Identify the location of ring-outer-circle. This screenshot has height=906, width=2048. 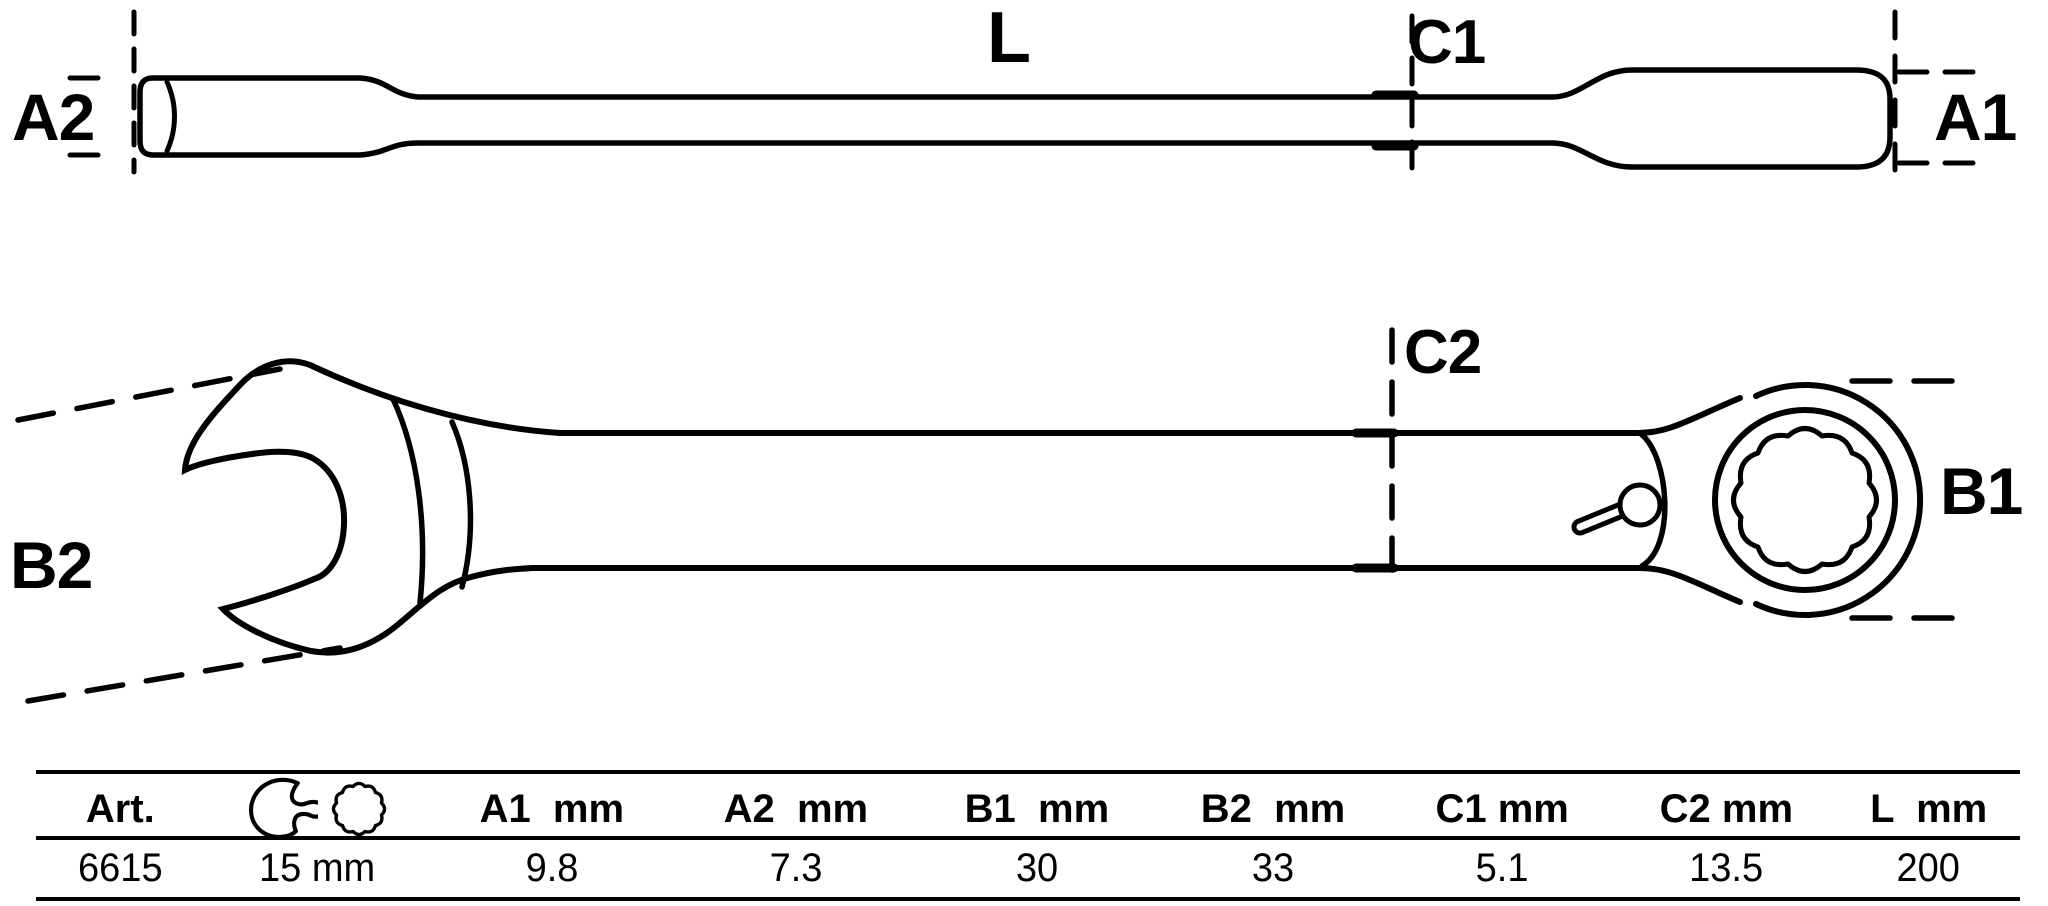
(1838, 500).